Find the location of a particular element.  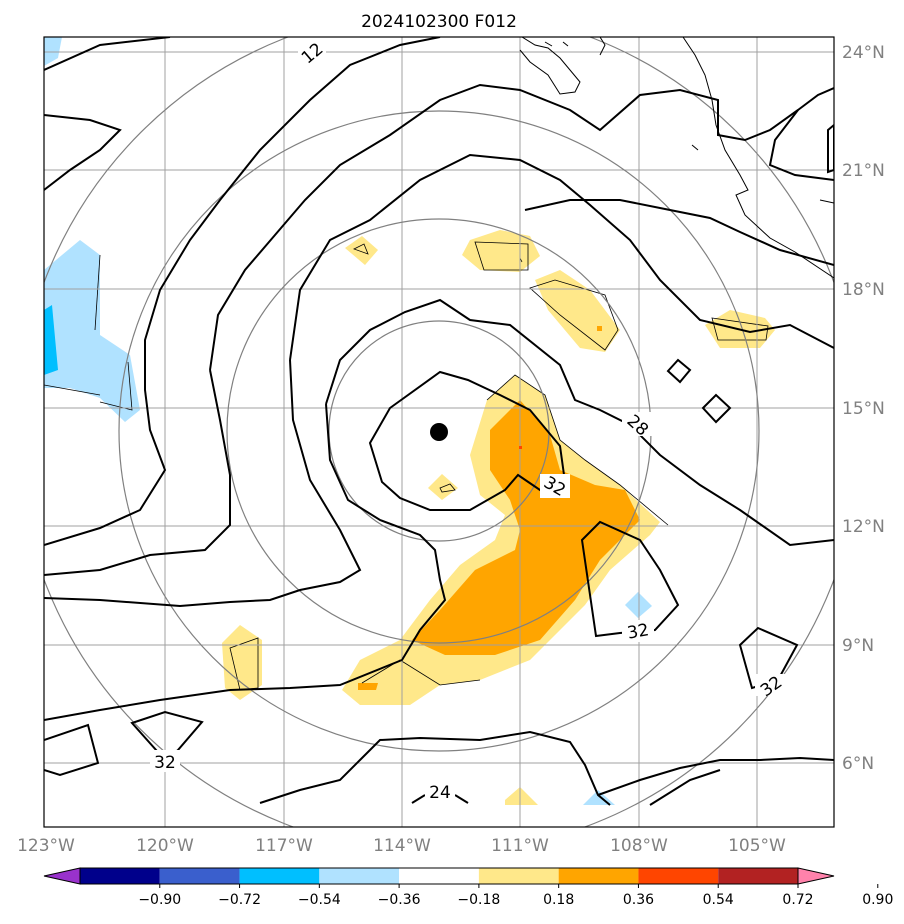

contour-label-32-west: 32 is located at coordinates (165, 763).